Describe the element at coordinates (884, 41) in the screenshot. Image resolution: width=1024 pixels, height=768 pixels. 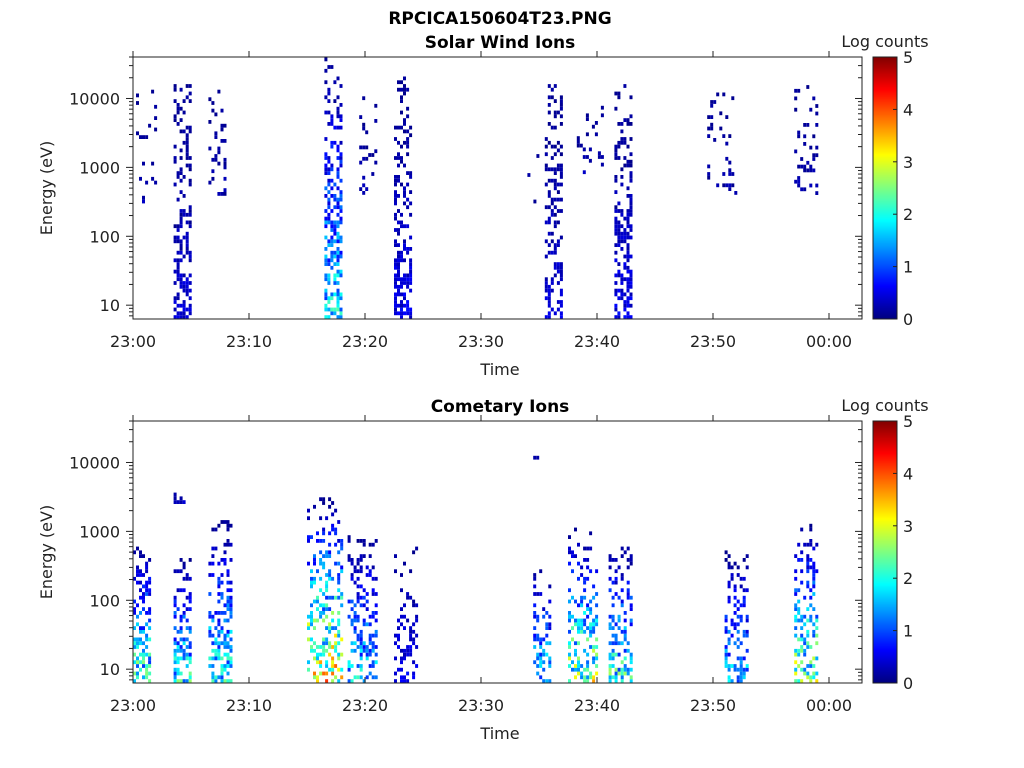
I see `colorbar-label: Log counts` at that location.